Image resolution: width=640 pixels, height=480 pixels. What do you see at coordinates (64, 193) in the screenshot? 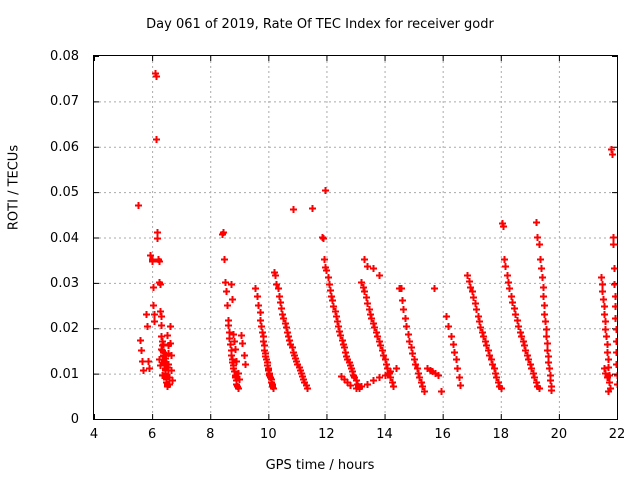
I see `y-tick-label: 0.05` at bounding box center [64, 193].